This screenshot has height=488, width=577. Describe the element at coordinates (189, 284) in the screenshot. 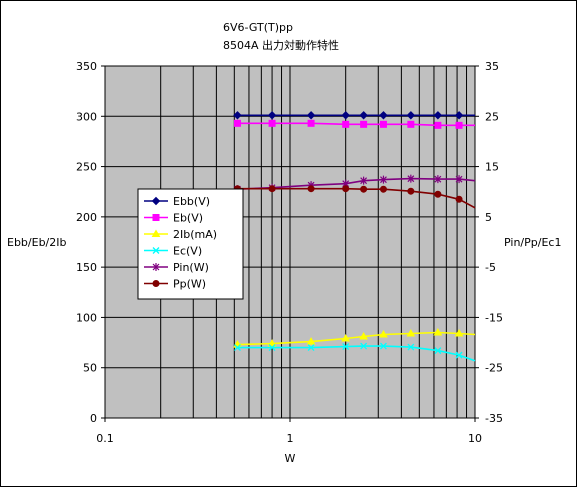

I see `legend-label: Pp(W)` at that location.